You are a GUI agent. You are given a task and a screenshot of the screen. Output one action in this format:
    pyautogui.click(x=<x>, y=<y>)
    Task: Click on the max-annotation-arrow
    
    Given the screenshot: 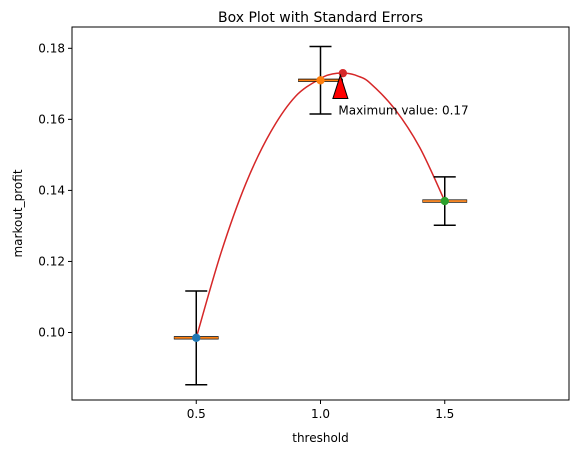 What is the action you would take?
    pyautogui.click(x=340, y=86)
    